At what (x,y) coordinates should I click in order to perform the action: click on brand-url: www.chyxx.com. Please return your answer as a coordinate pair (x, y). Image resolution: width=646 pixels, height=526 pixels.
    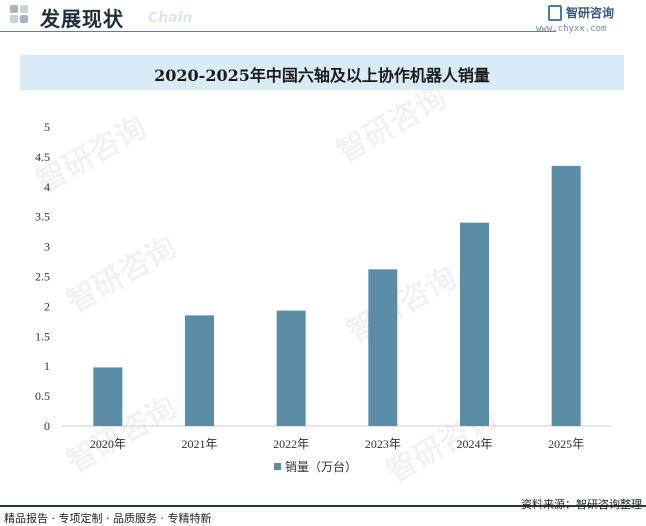
    Looking at the image, I should click on (571, 29).